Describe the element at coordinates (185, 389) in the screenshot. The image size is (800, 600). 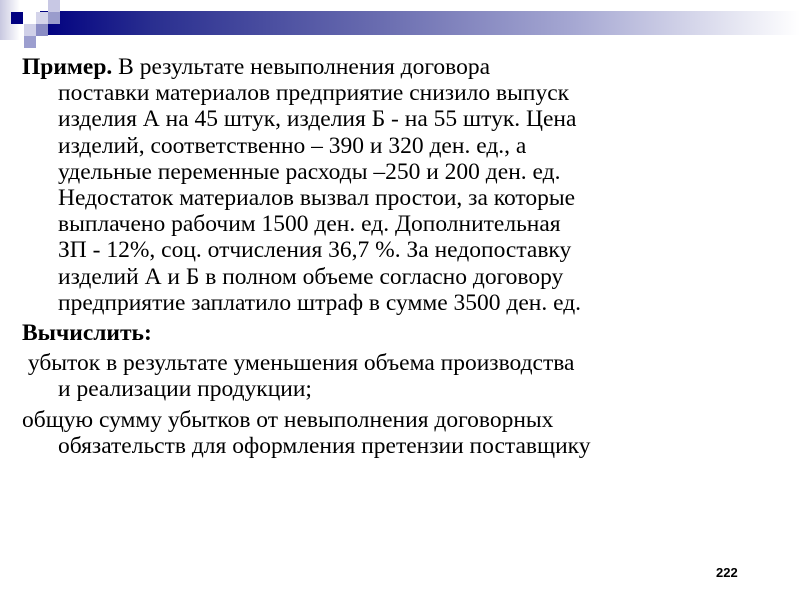
I see `text-line: и реализации продукции;` at that location.